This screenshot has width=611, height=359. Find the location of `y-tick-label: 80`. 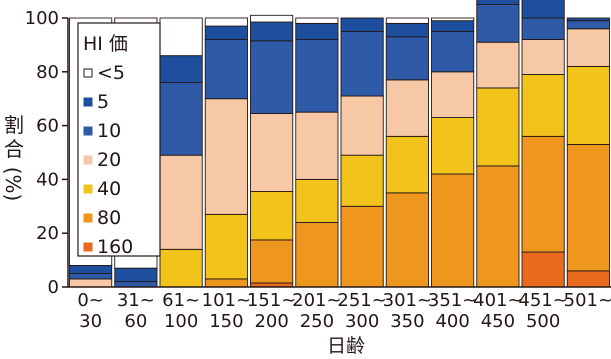

y-tick-label: 80 is located at coordinates (47, 72).